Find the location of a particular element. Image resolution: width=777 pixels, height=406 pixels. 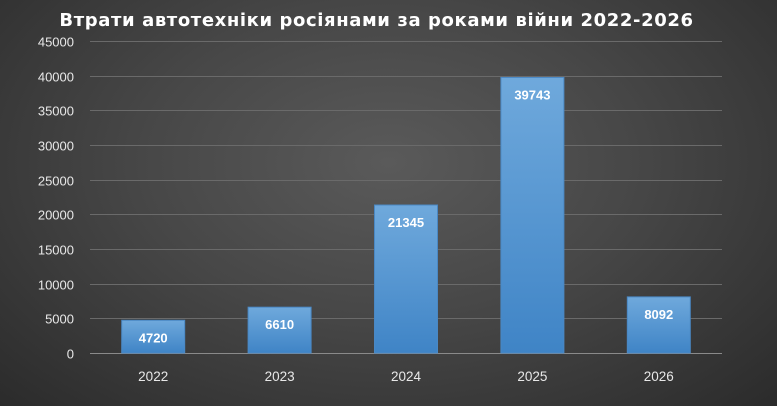

y-tick-label: 20000 is located at coordinates (56, 215).